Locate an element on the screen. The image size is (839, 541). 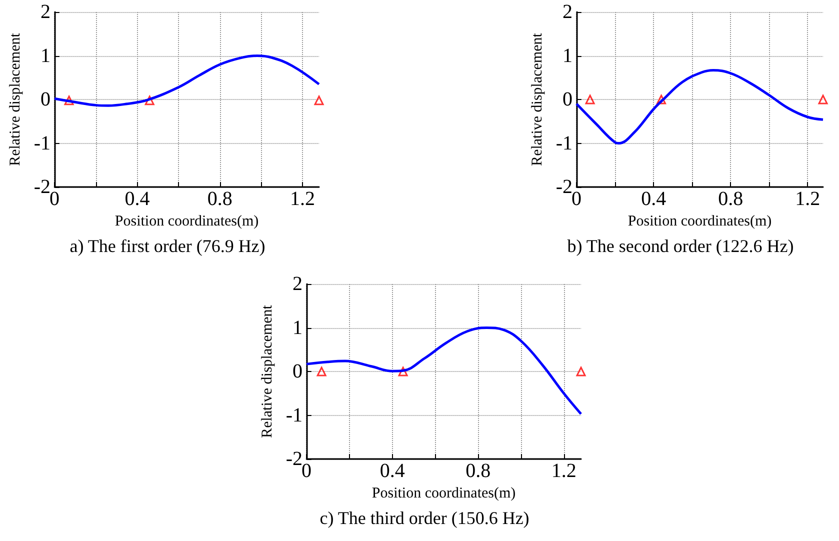
text: b) The second order (122.6 Hz) is located at coordinates (680, 246).